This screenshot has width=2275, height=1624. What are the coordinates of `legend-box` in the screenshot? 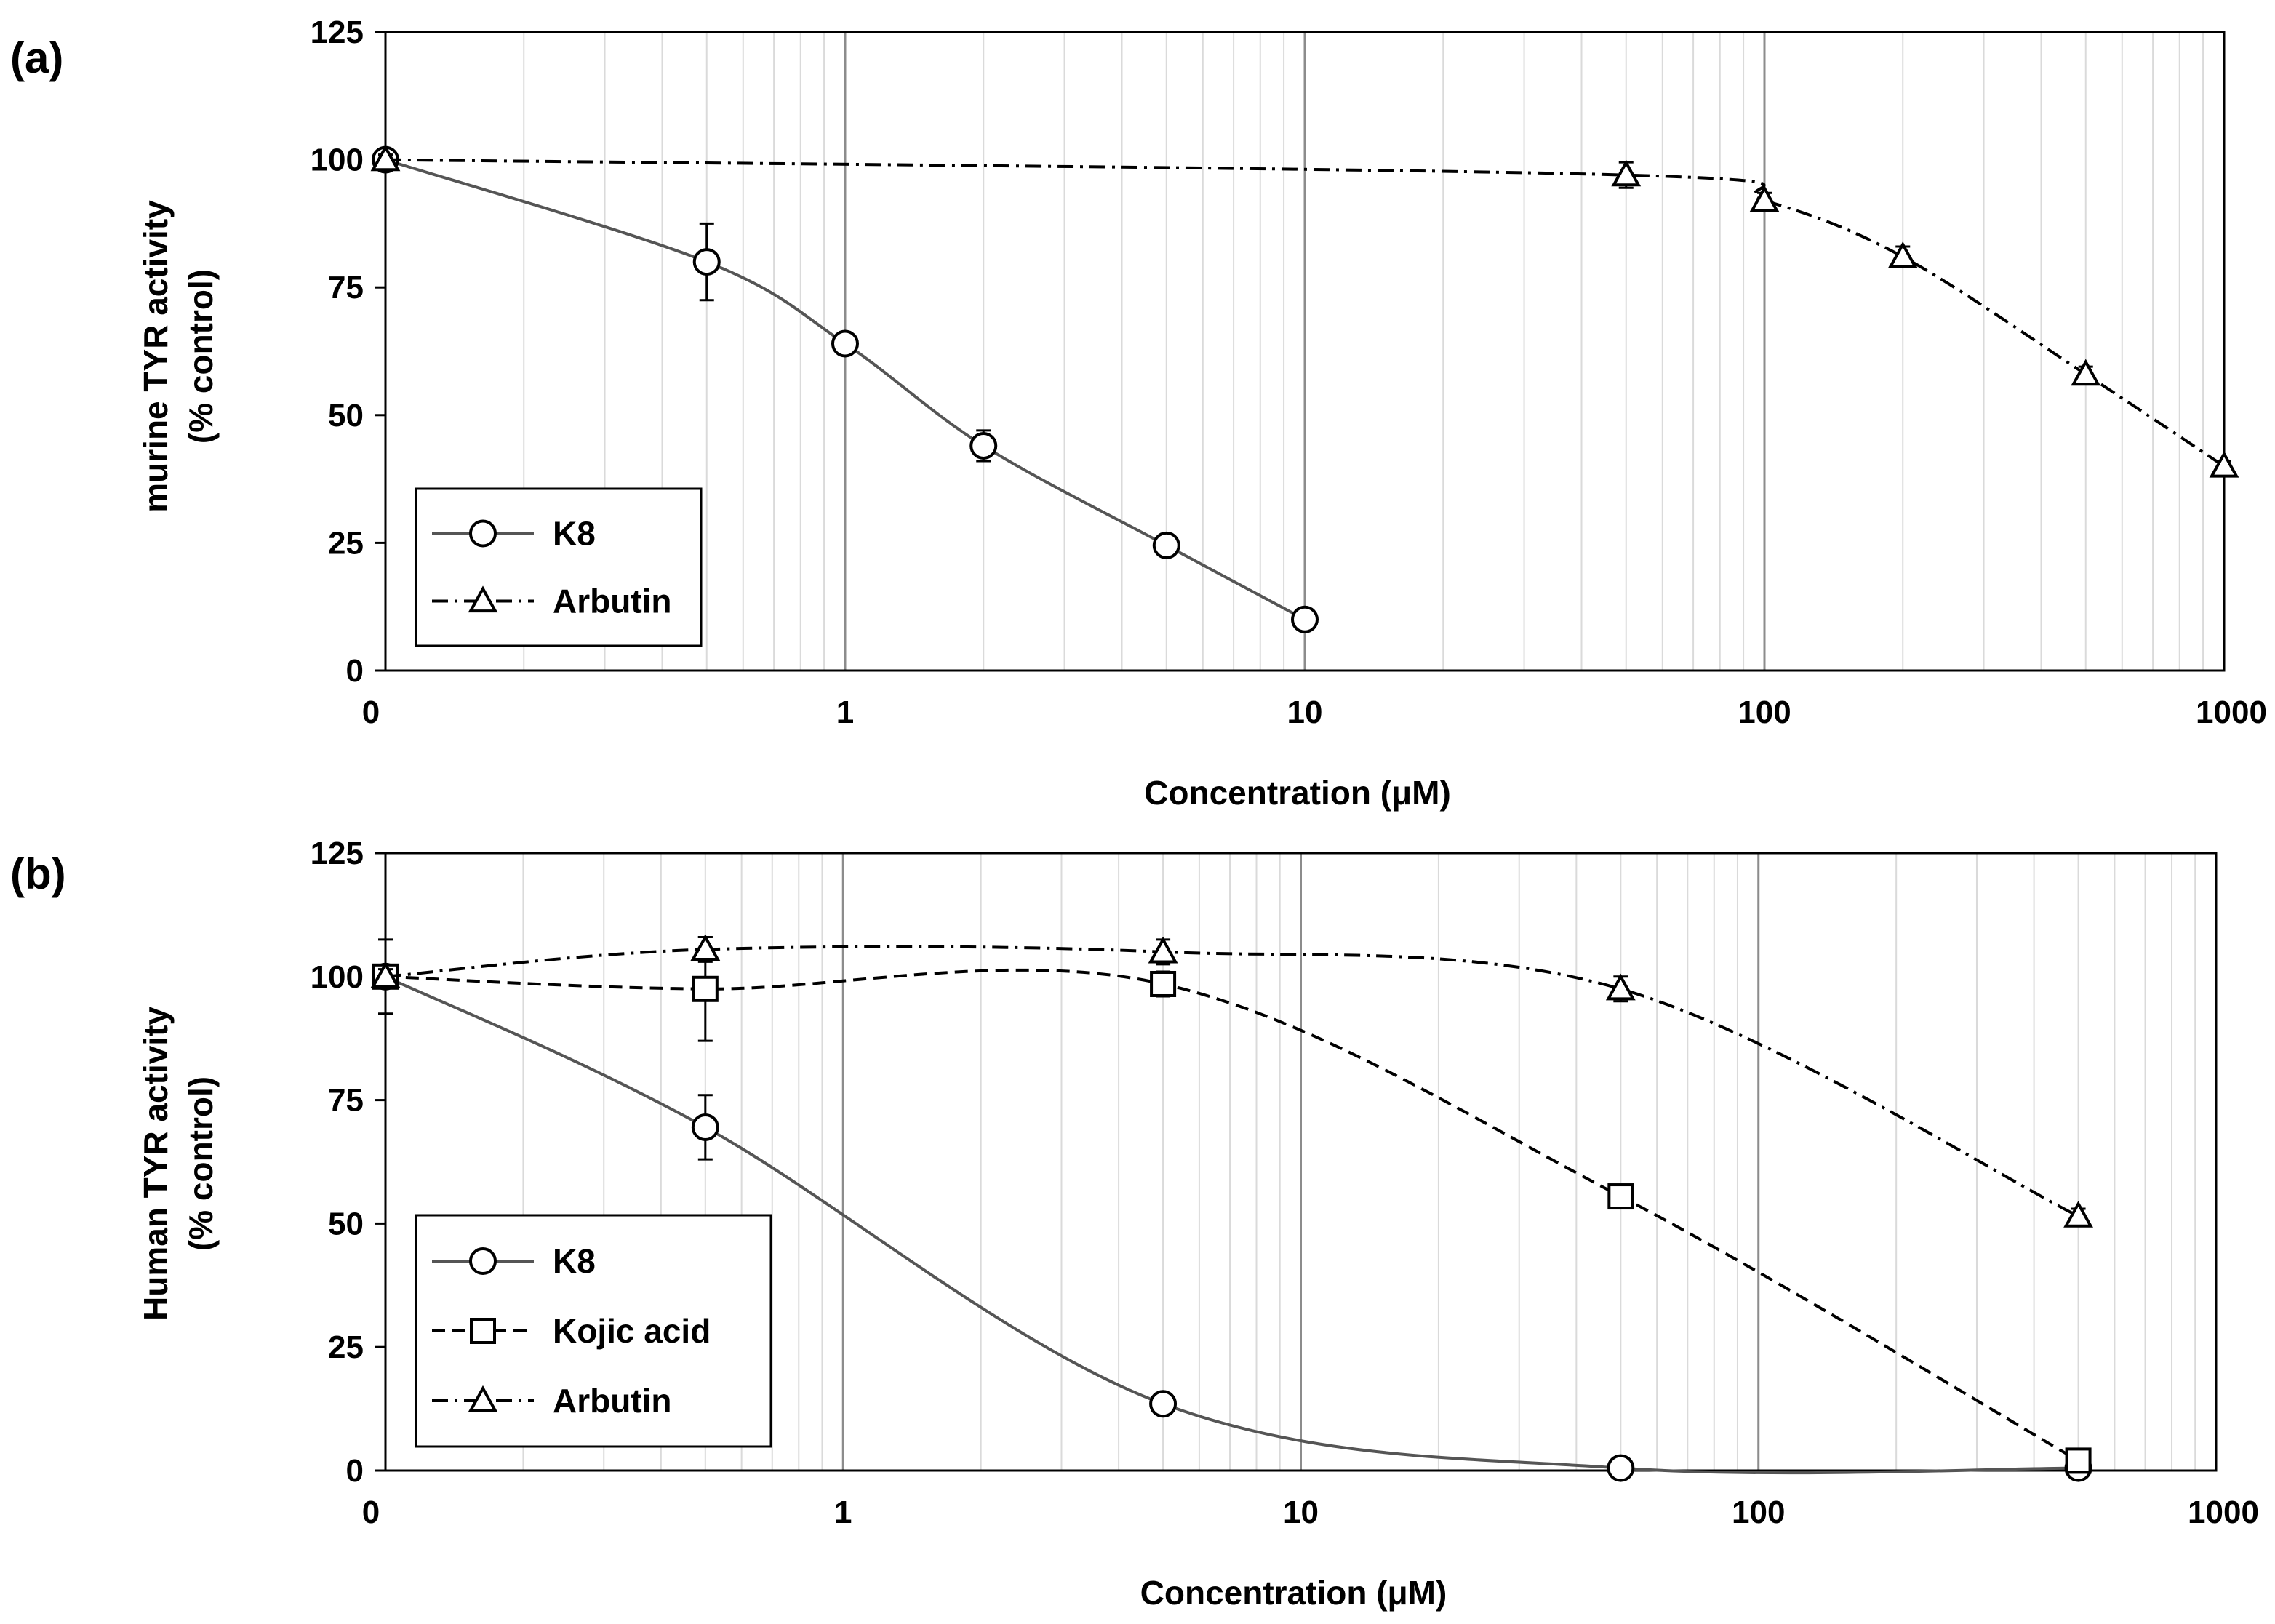 It's located at (559, 567).